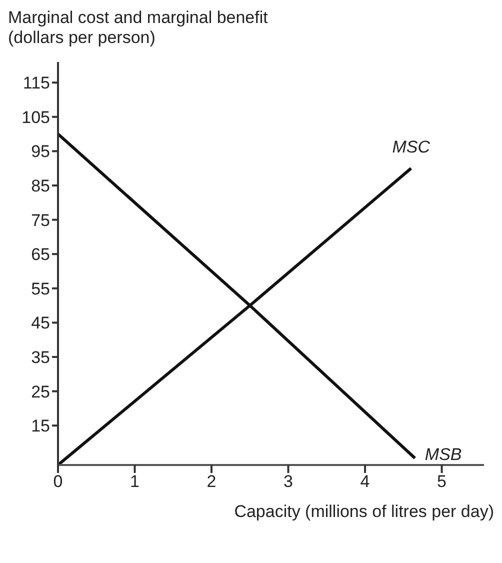 Image resolution: width=502 pixels, height=563 pixels. I want to click on y-tick-label: 65, so click(40, 254).